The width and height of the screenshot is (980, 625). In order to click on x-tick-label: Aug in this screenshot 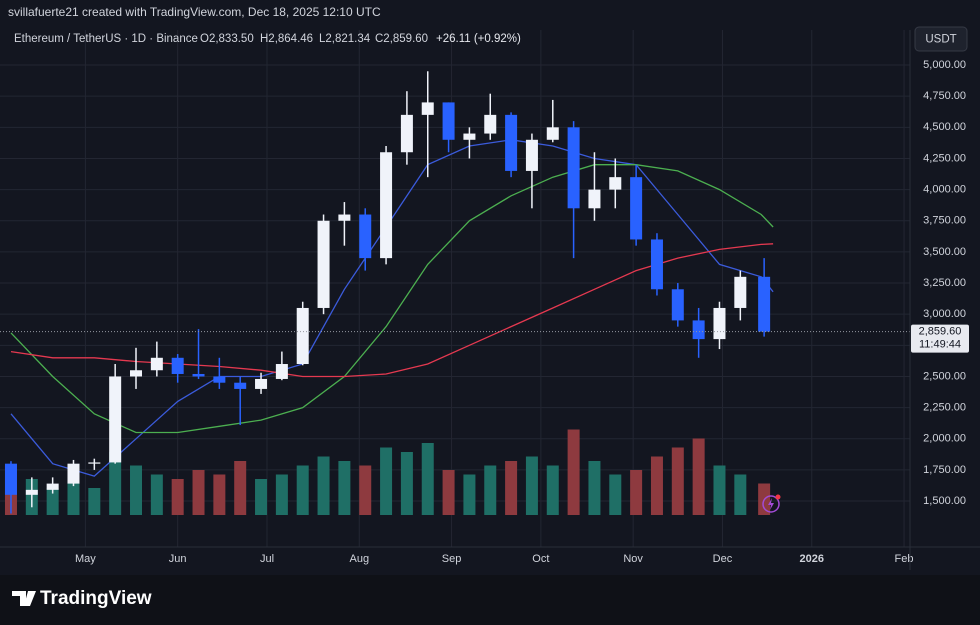, I will do `click(359, 559)`.